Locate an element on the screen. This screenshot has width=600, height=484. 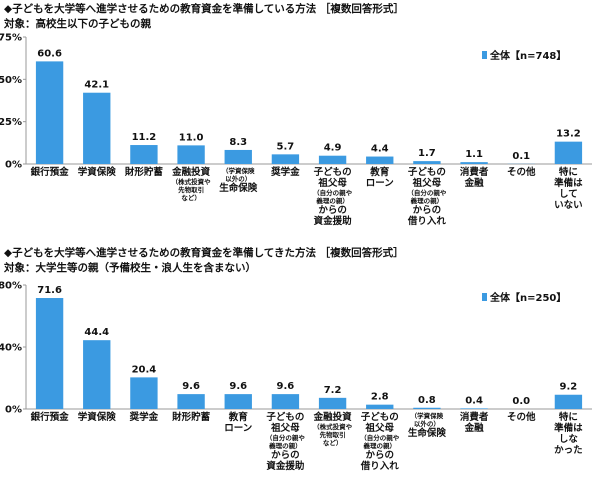
bar-value-label: 9.2 is located at coordinates (569, 387).